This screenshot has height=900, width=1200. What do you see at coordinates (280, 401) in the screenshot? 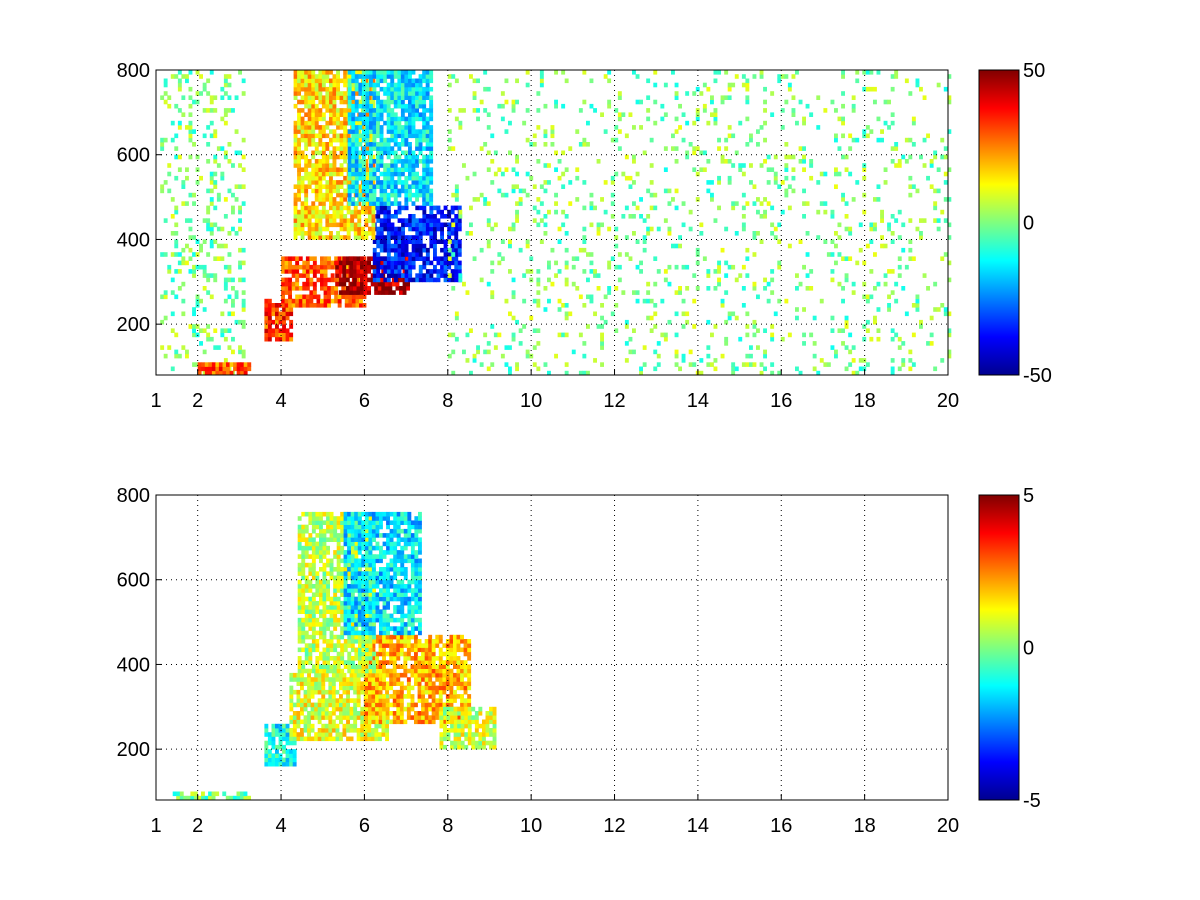
I see `x-tick-label: 4` at bounding box center [280, 401].